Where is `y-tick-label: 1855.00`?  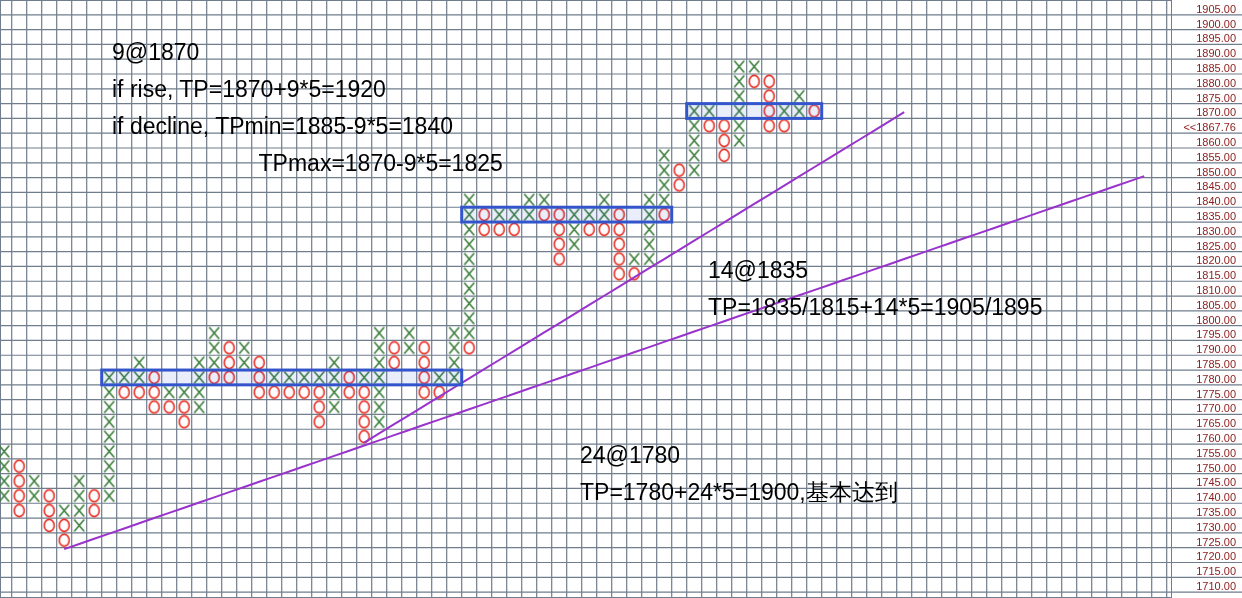 y-tick-label: 1855.00 is located at coordinates (1216, 156).